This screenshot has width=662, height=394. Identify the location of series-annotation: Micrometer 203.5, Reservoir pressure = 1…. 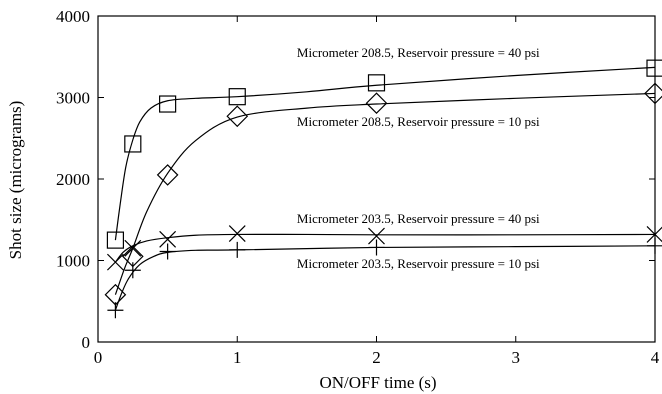
(418, 263).